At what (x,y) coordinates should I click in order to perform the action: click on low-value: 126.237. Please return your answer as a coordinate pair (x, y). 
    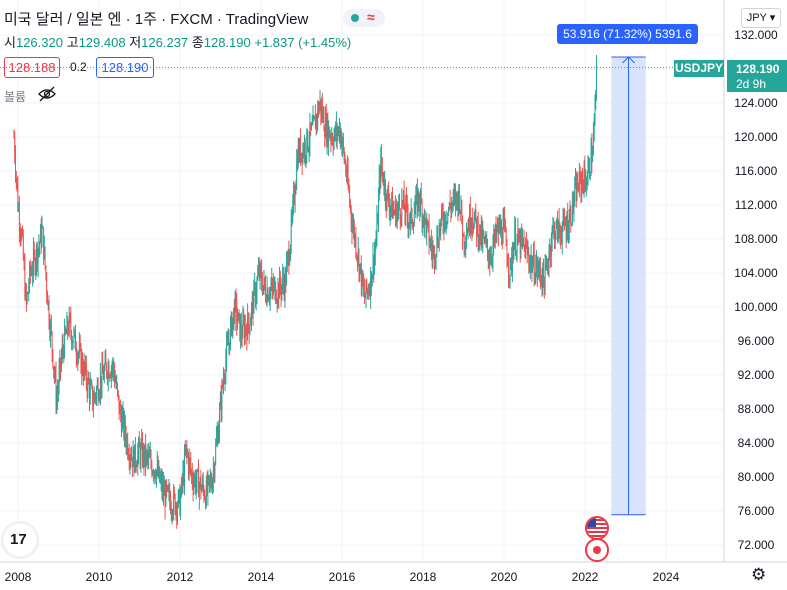
    Looking at the image, I should click on (165, 42).